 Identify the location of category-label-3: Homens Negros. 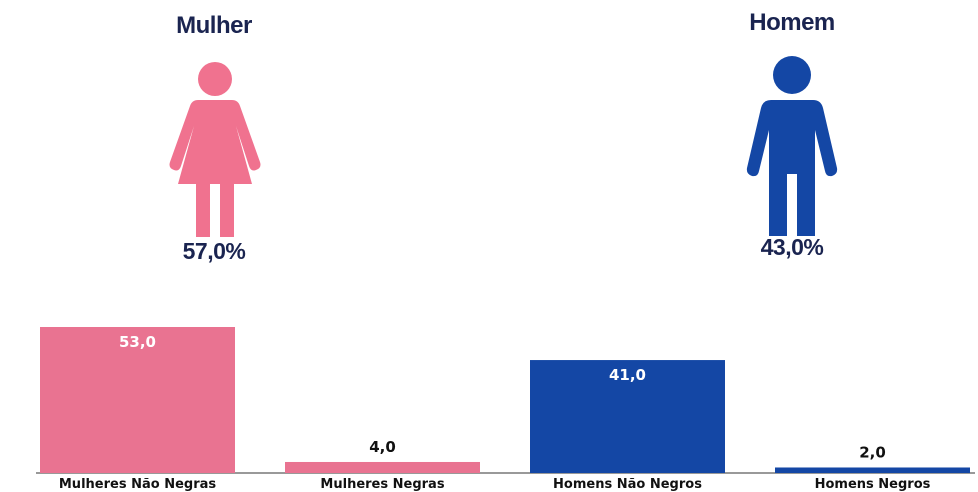
(873, 484).